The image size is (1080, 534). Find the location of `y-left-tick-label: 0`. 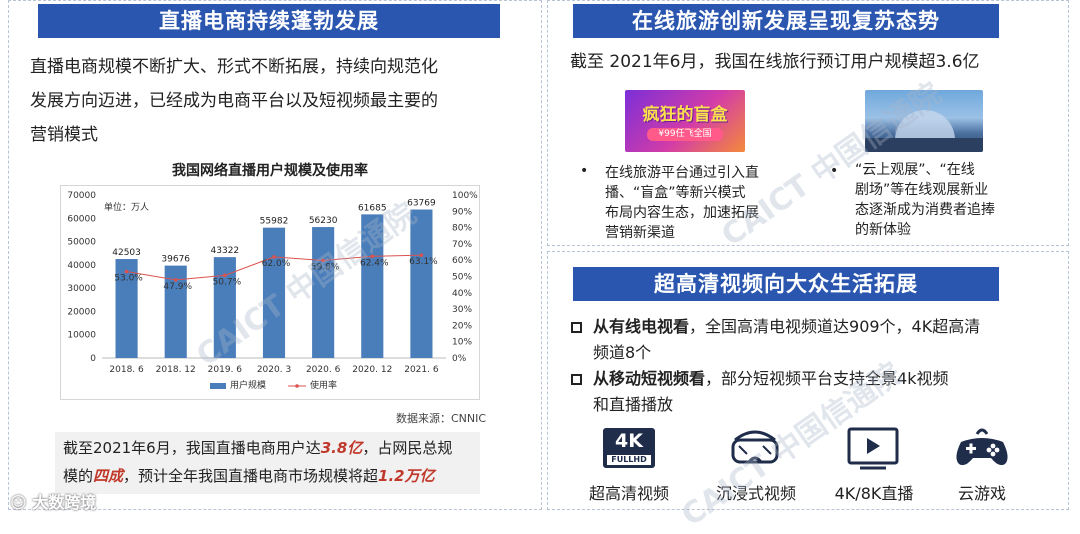

y-left-tick-label: 0 is located at coordinates (93, 359).